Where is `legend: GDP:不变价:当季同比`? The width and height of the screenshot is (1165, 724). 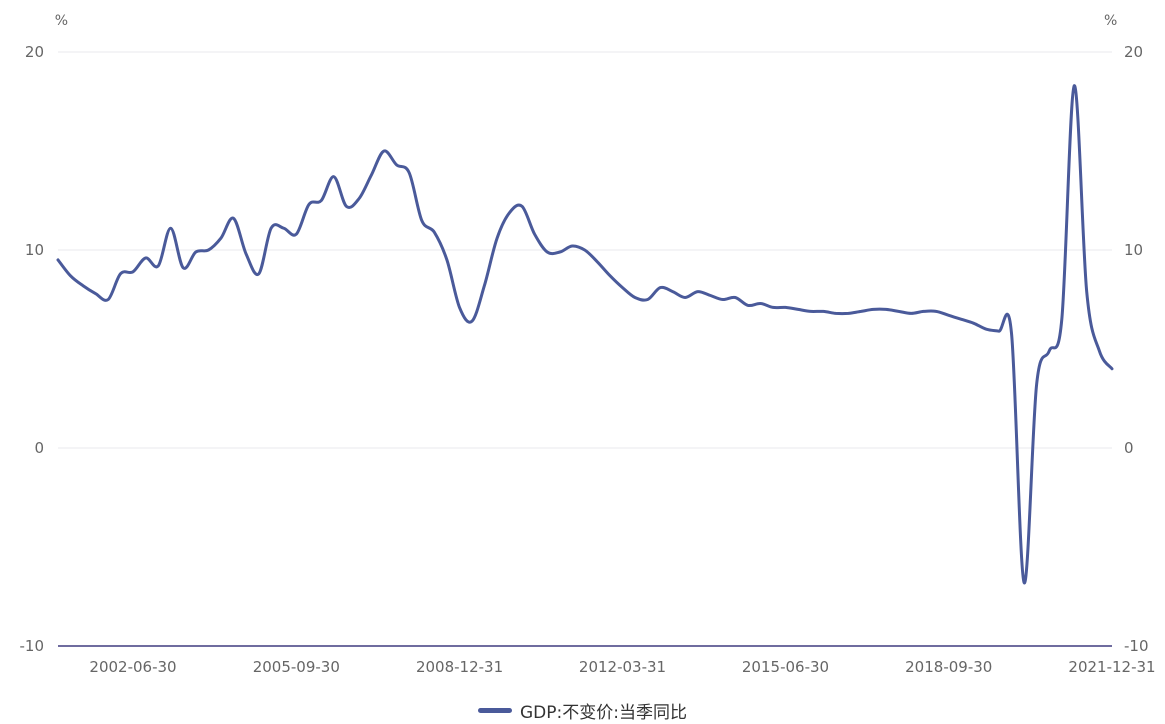
legend: GDP:不变价:当季同比 is located at coordinates (582, 711).